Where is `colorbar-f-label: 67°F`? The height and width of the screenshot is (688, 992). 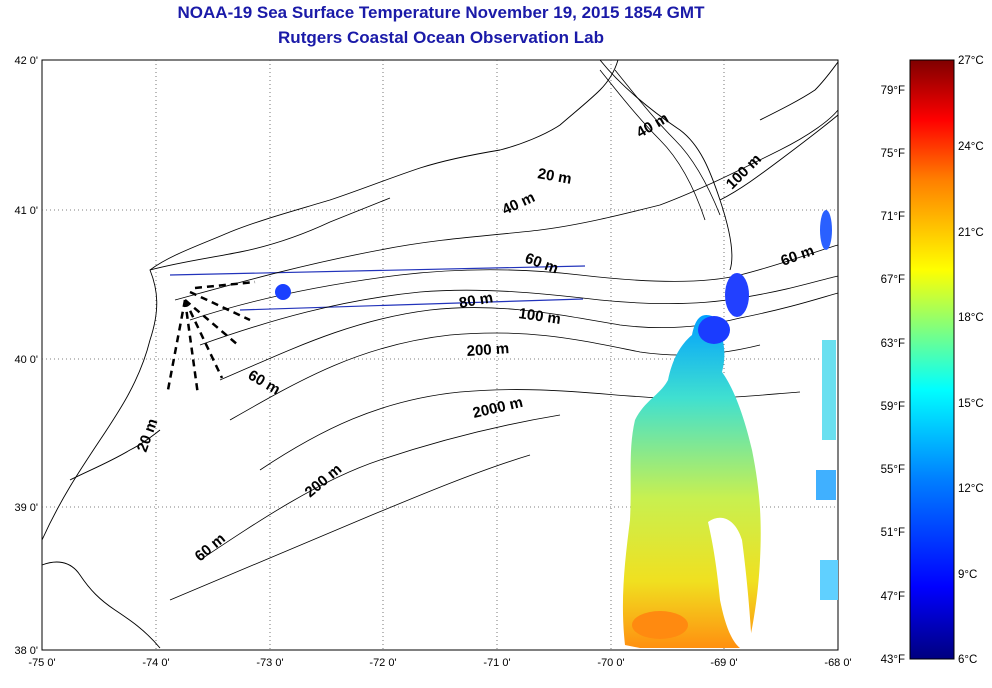 colorbar-f-label: 67°F is located at coordinates (893, 280).